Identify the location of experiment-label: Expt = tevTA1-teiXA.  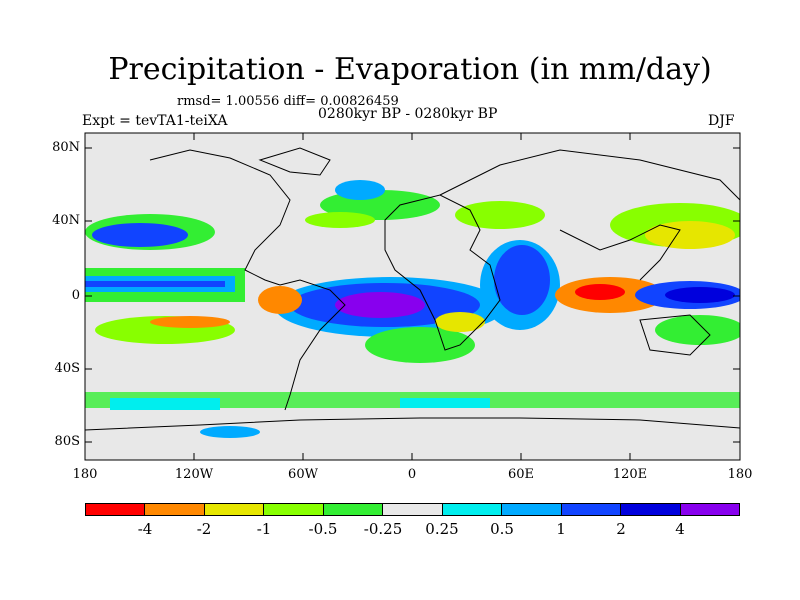
(155, 121).